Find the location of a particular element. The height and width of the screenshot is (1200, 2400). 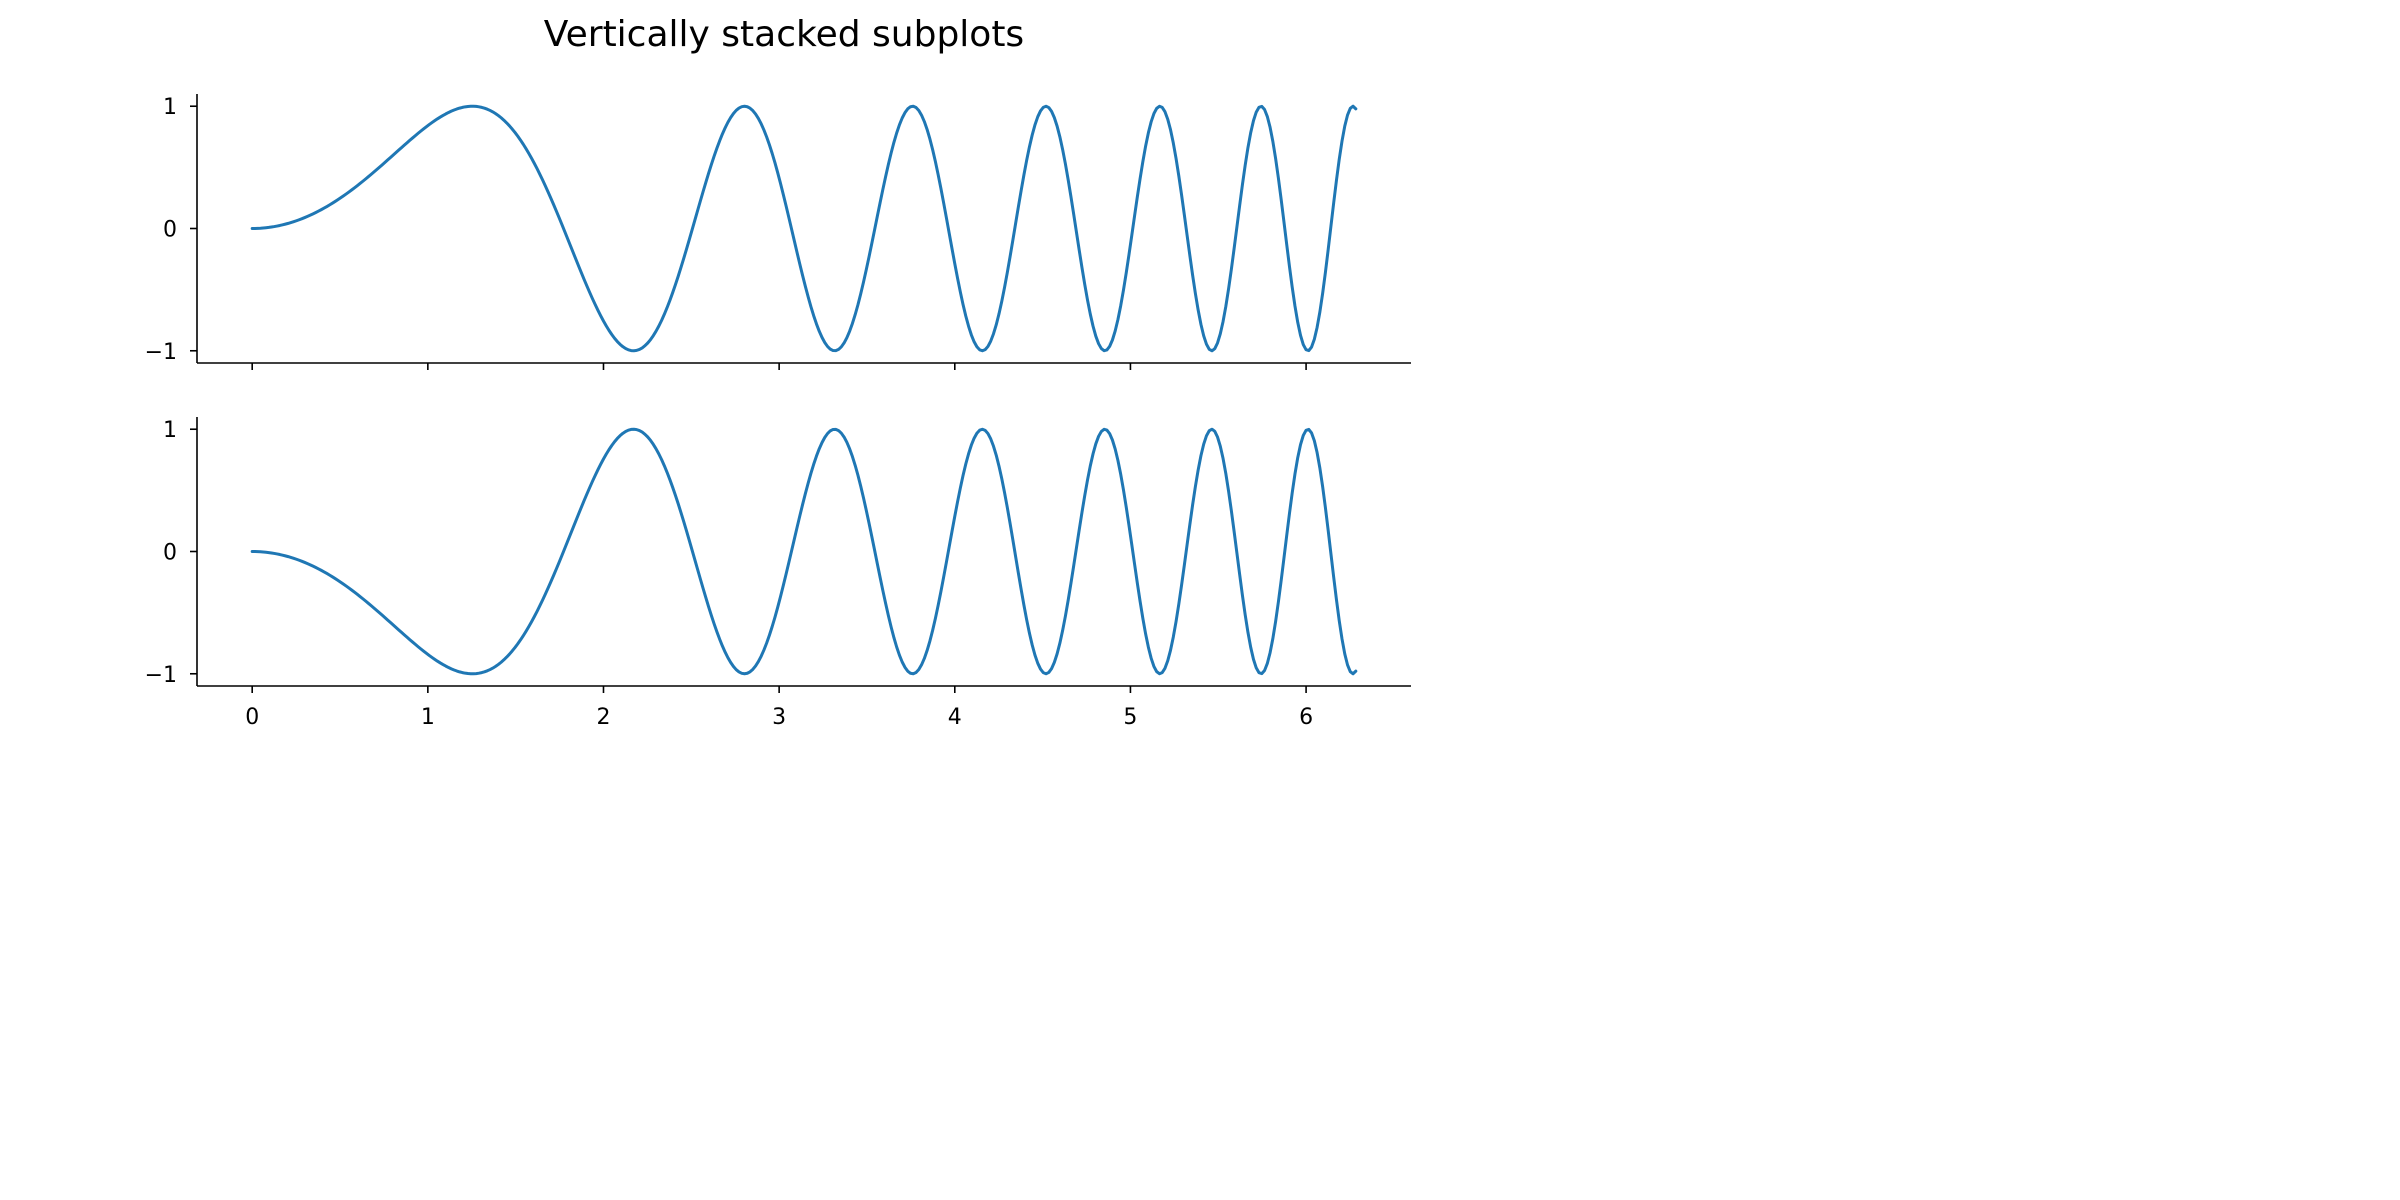

x-tick-label: 6 is located at coordinates (1306, 717).